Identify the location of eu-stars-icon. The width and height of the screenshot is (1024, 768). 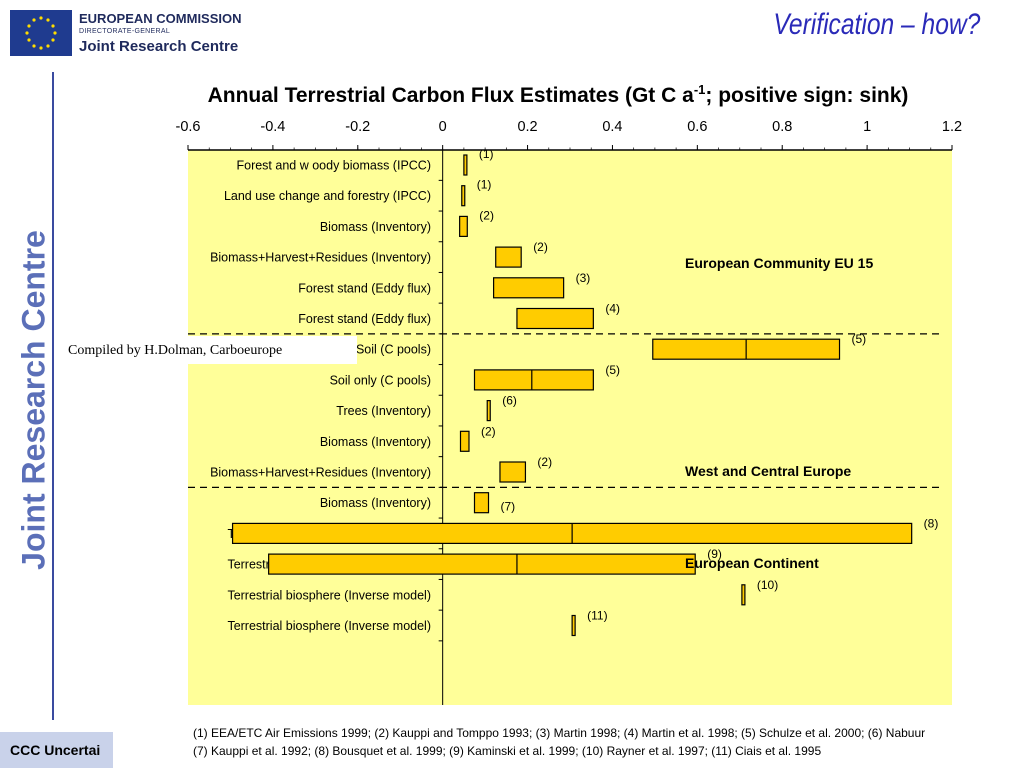
(41, 33).